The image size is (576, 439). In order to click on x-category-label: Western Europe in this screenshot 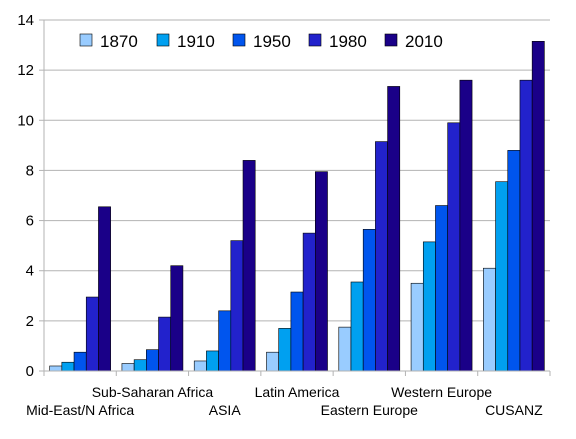, I will do `click(441, 392)`.